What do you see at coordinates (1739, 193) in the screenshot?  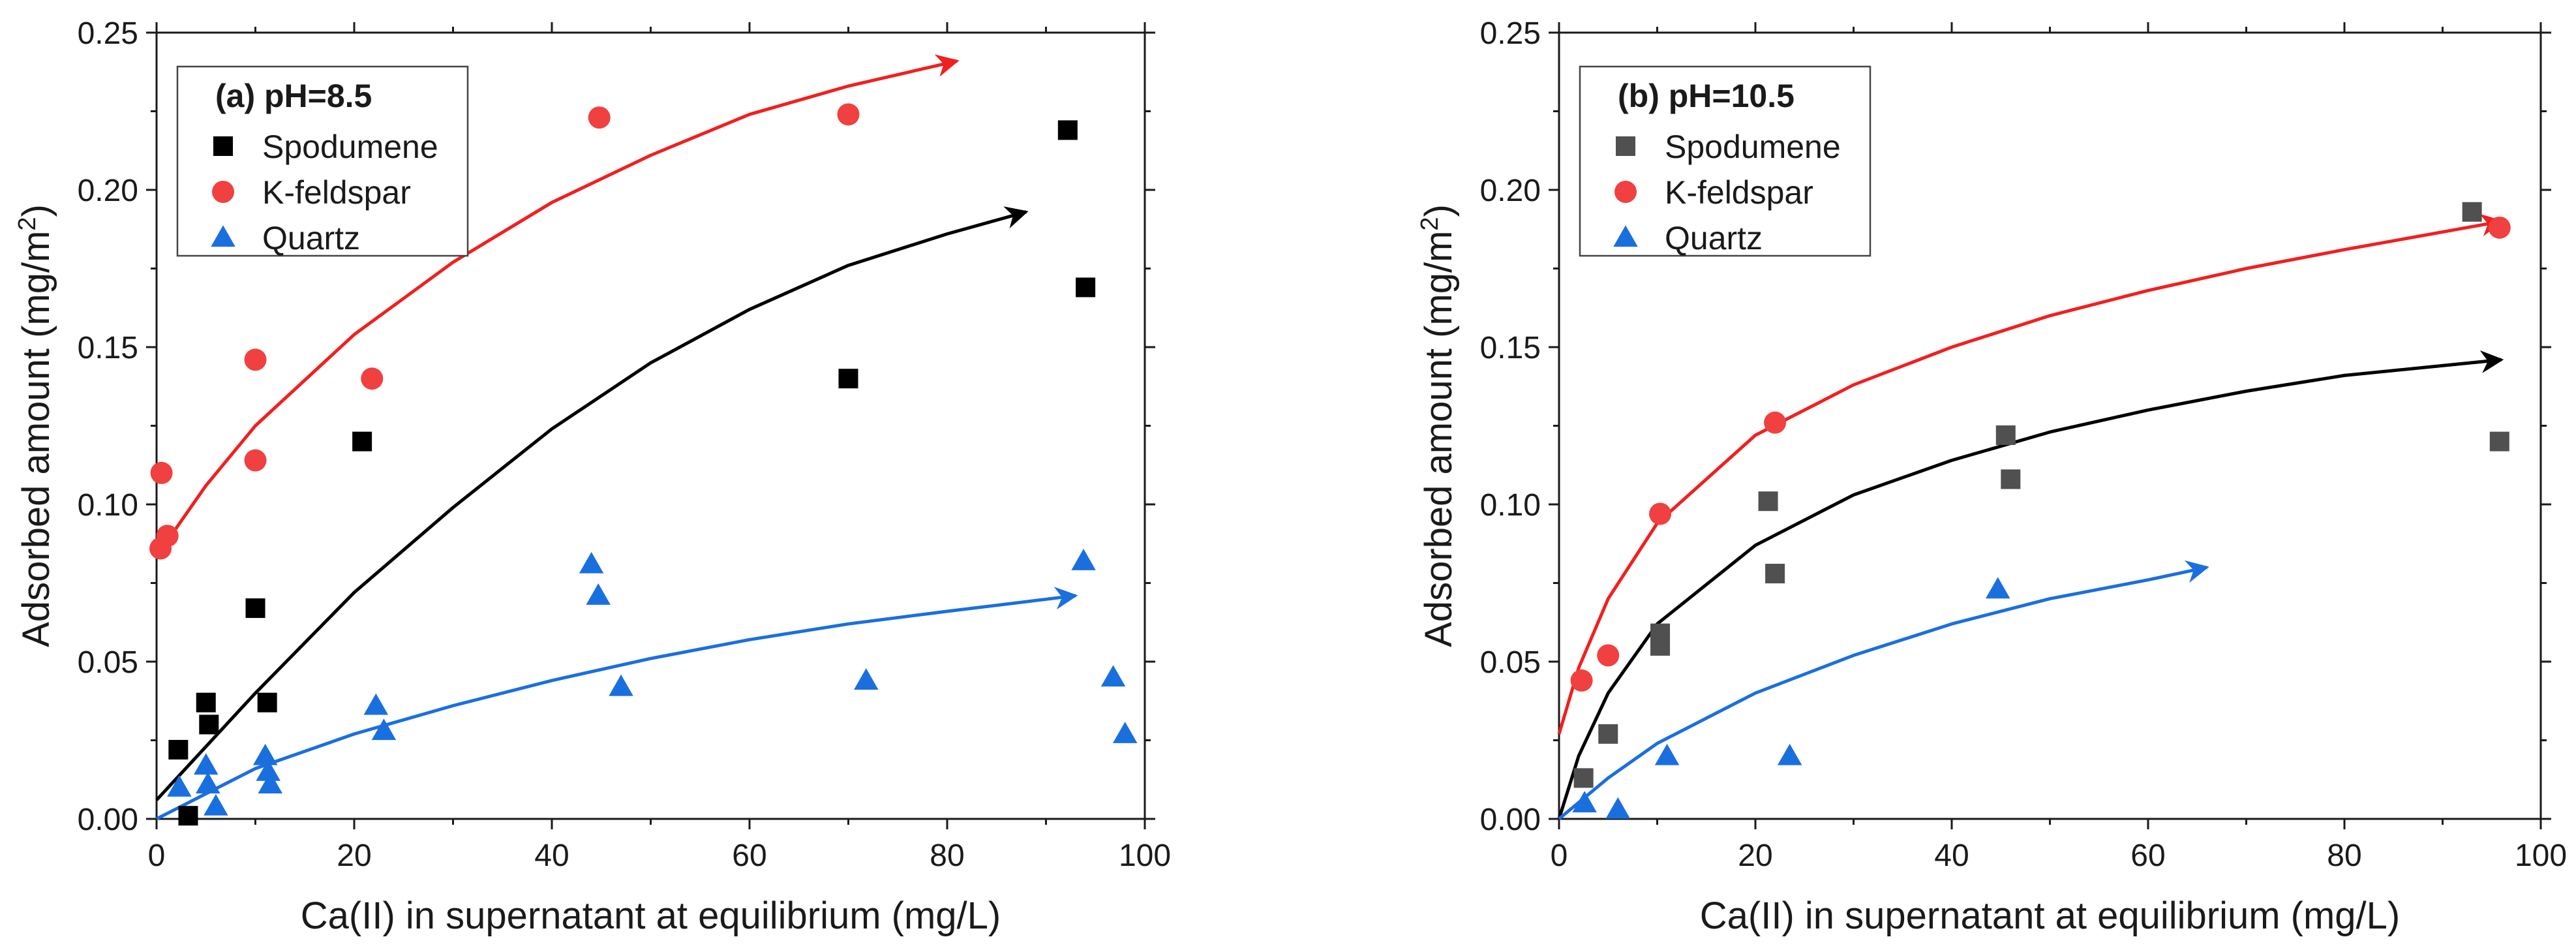 I see `legend-label-k-feldspar: K-feldspar` at bounding box center [1739, 193].